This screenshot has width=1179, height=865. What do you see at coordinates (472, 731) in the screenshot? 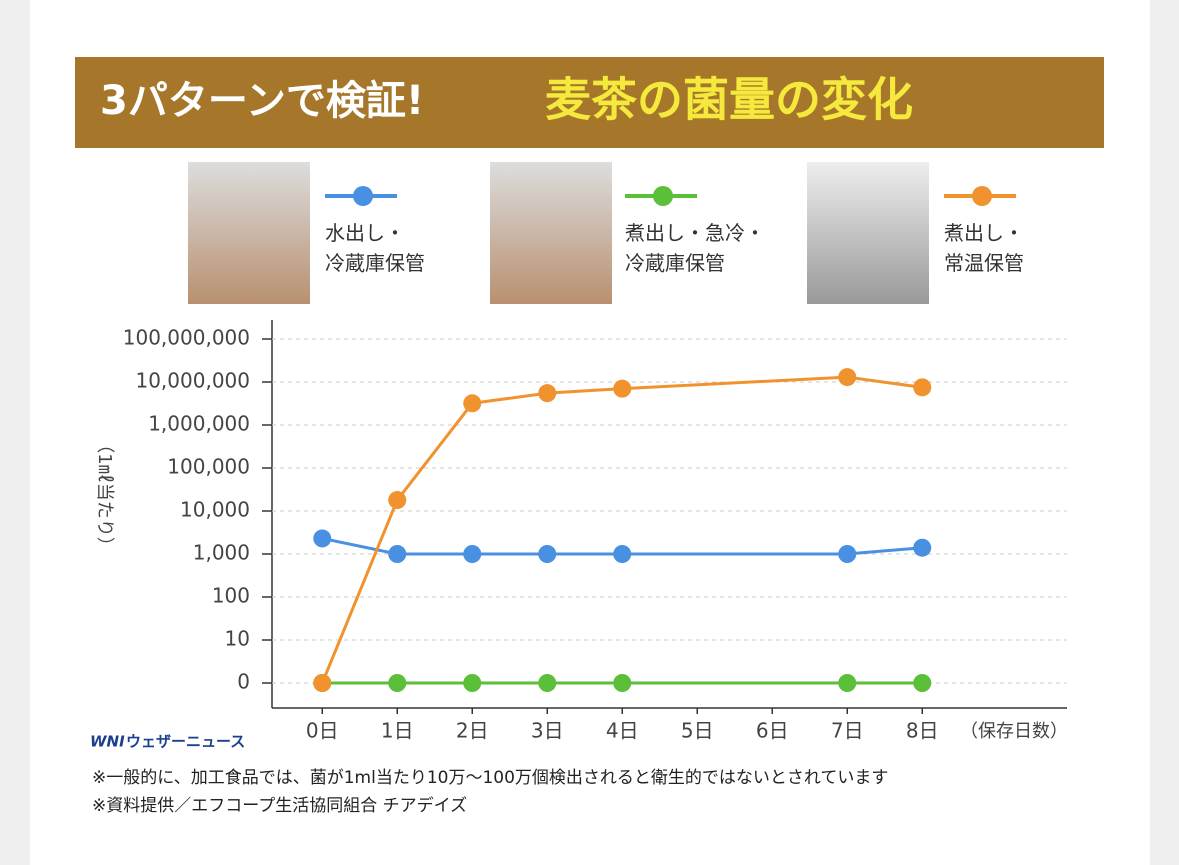
I see `x-tick-label: 2日` at bounding box center [472, 731].